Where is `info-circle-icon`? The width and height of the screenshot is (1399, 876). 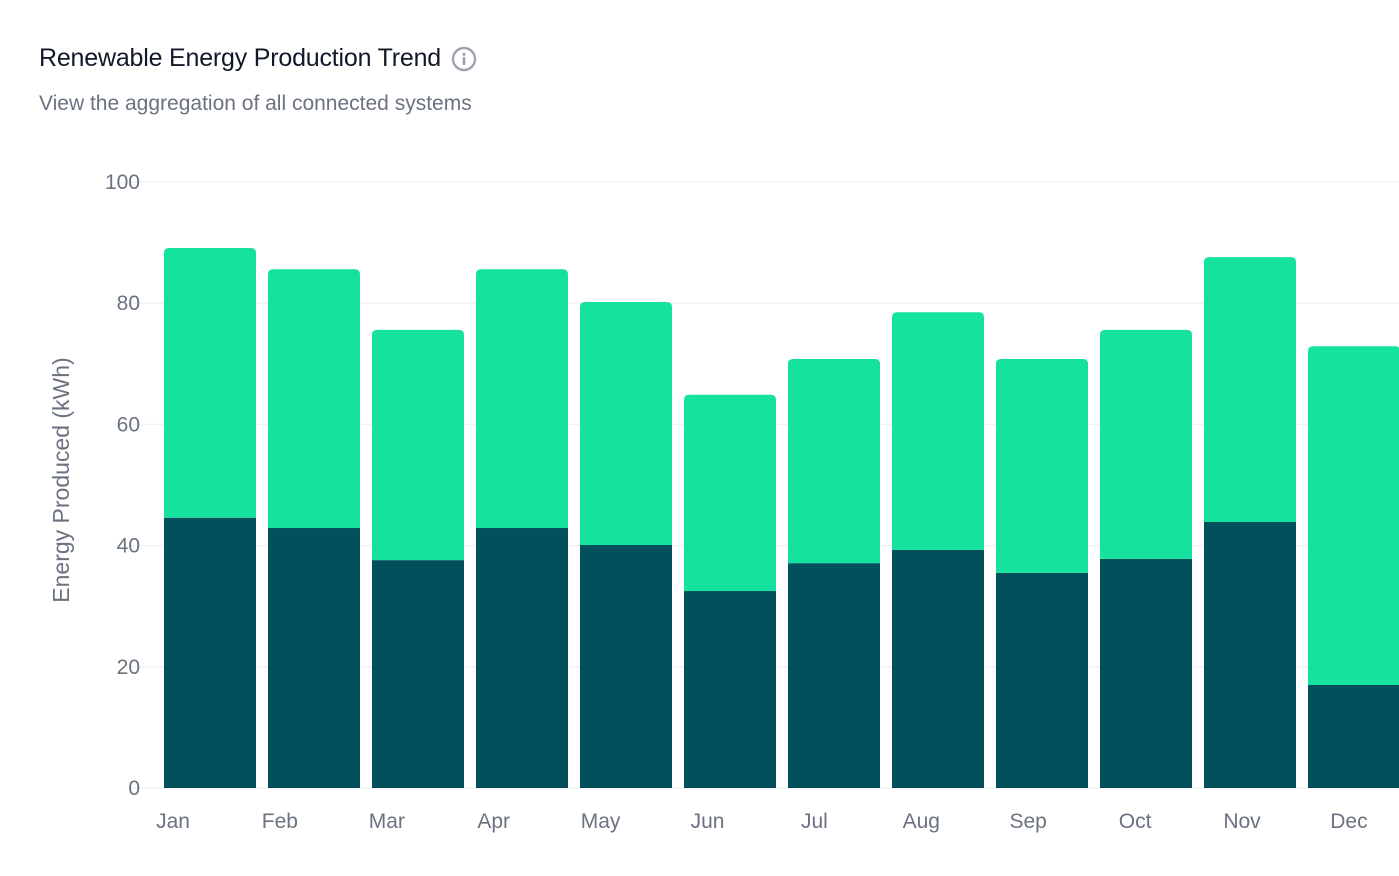 info-circle-icon is located at coordinates (464, 59).